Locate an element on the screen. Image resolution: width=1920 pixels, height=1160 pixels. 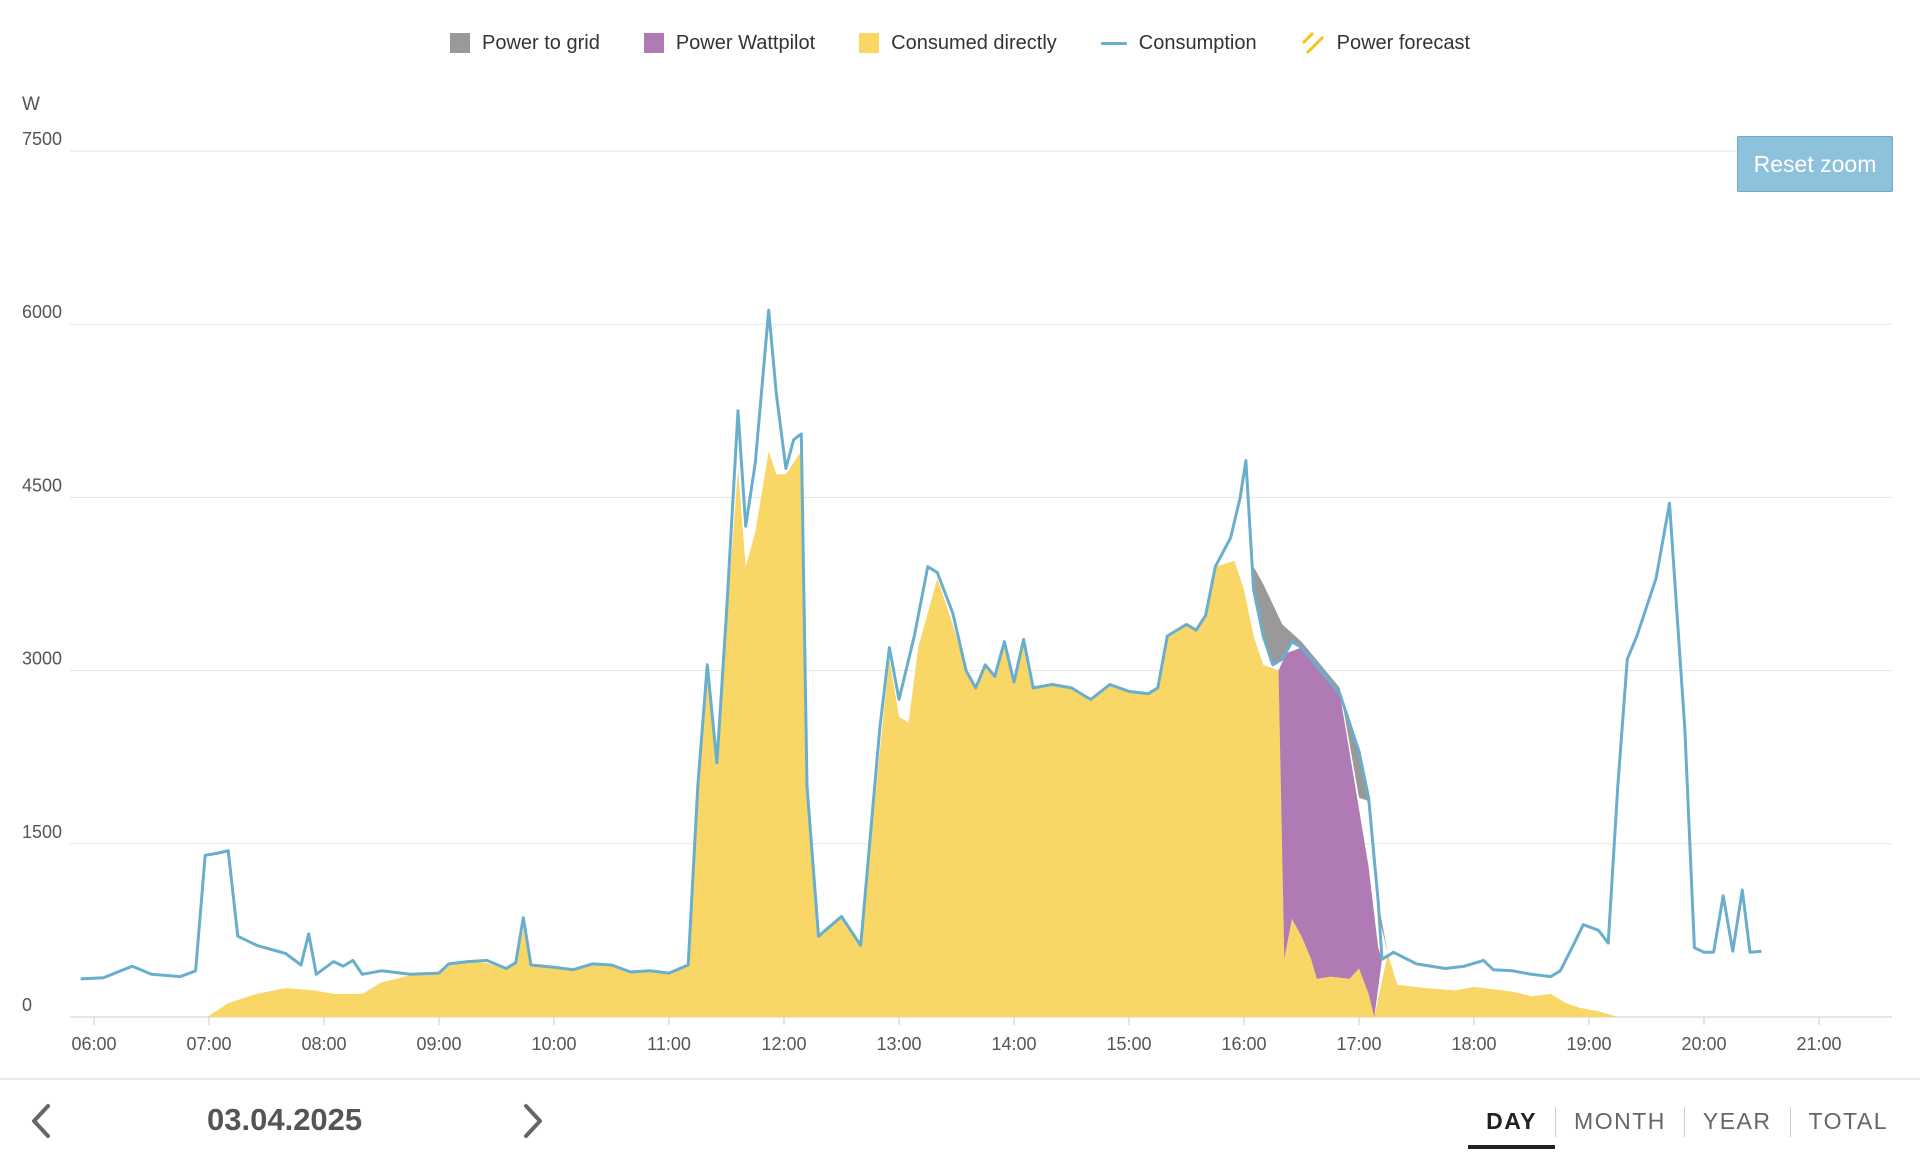
legend-item-power-wattpilot: Power Wattpilot is located at coordinates (729, 43).